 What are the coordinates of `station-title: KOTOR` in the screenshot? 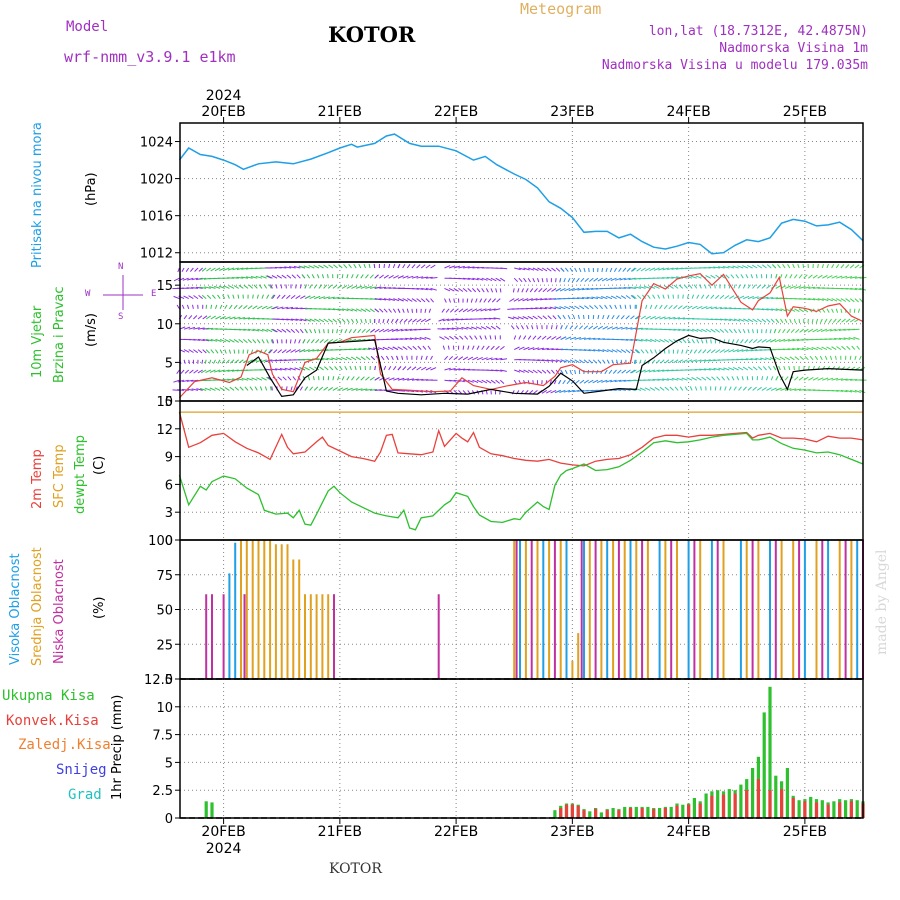 It's located at (372, 34).